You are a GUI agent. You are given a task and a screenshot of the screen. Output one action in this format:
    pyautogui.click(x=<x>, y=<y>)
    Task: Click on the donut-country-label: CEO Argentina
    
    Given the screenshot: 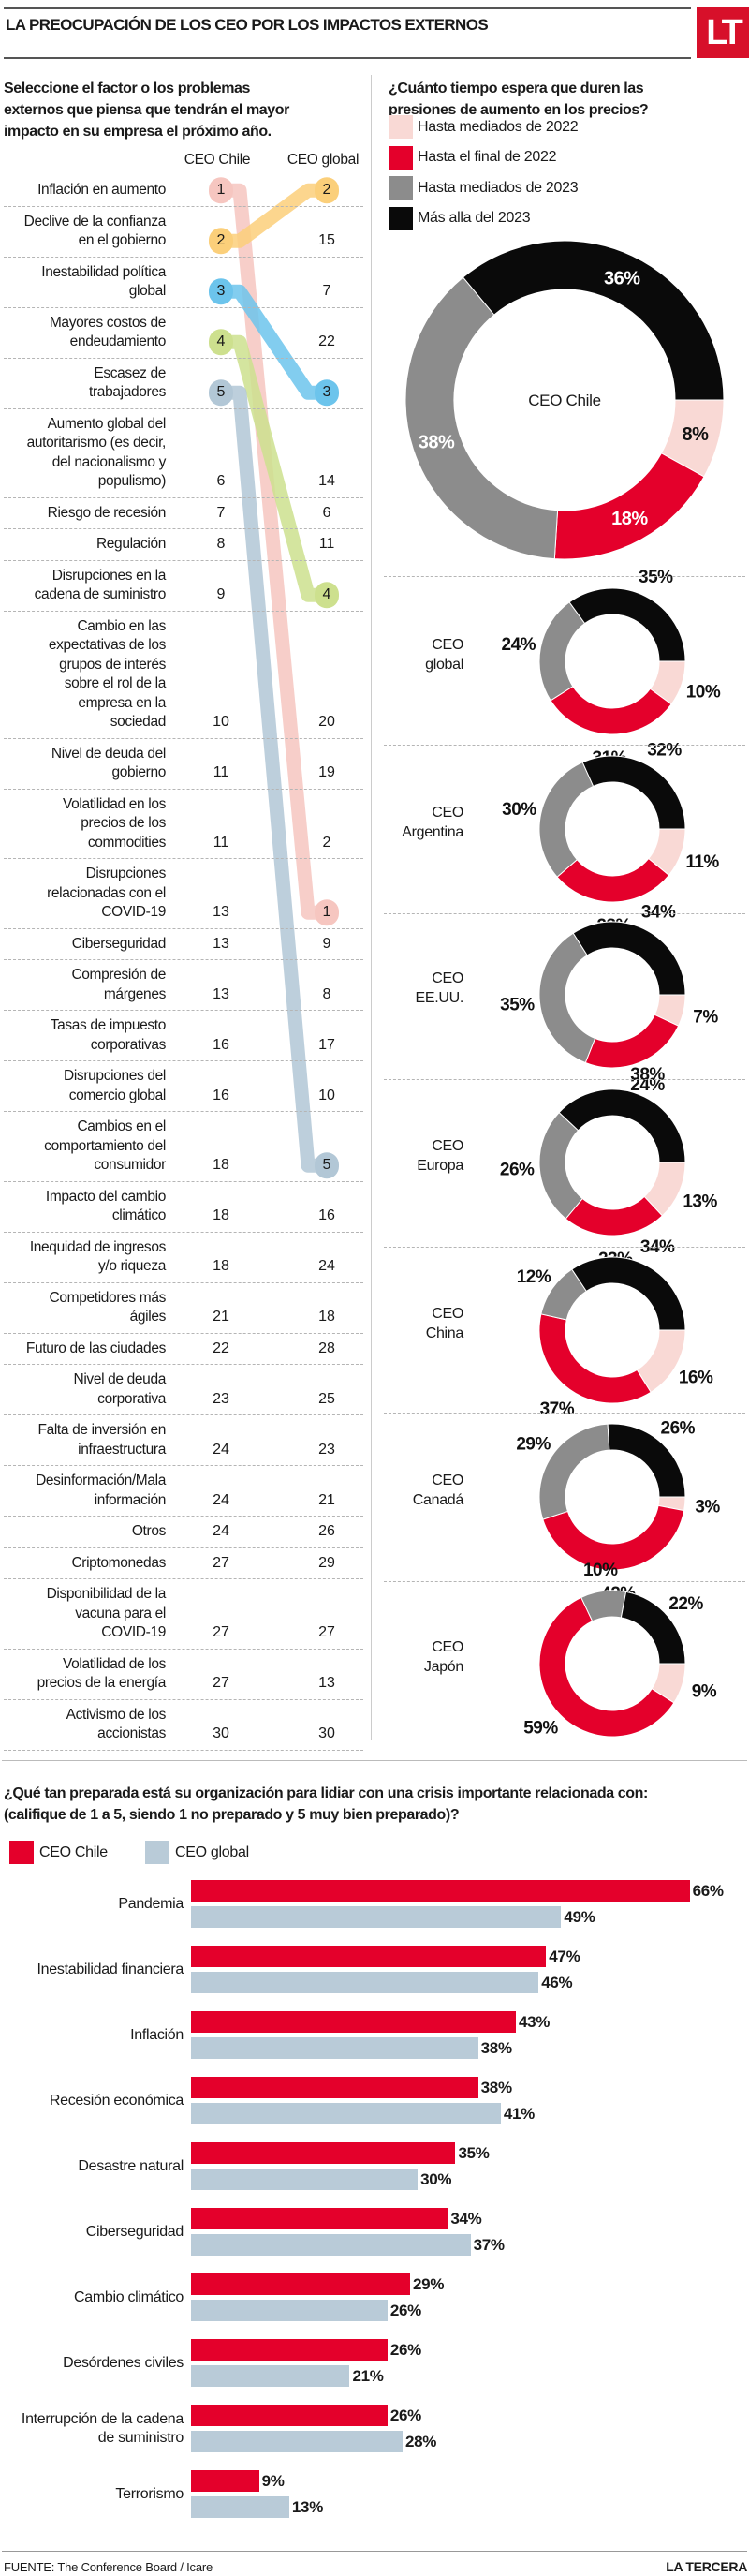 What is the action you would take?
    pyautogui.click(x=432, y=823)
    